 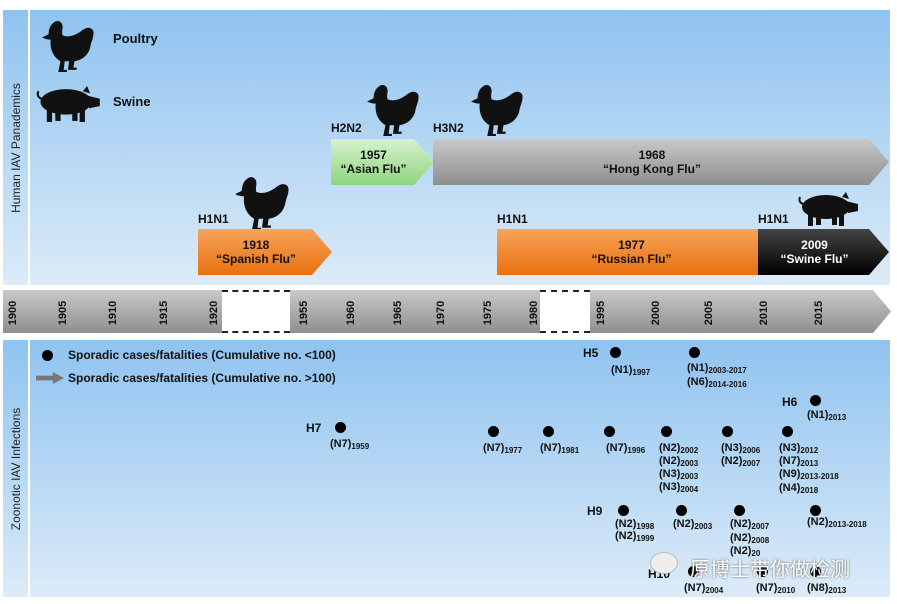 What do you see at coordinates (441, 313) in the screenshot?
I see `tick-label: 1970` at bounding box center [441, 313].